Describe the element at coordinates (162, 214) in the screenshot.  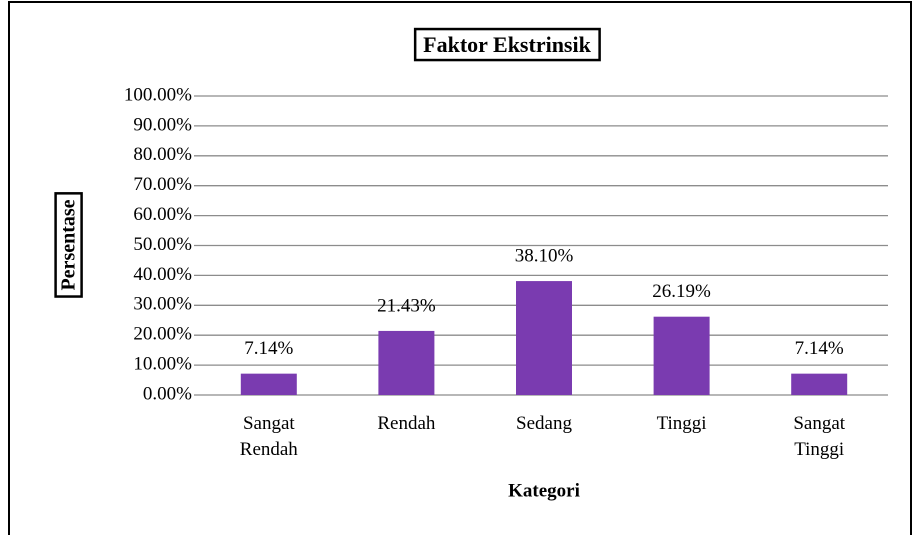
I see `y-tick-label: 60.00%` at that location.